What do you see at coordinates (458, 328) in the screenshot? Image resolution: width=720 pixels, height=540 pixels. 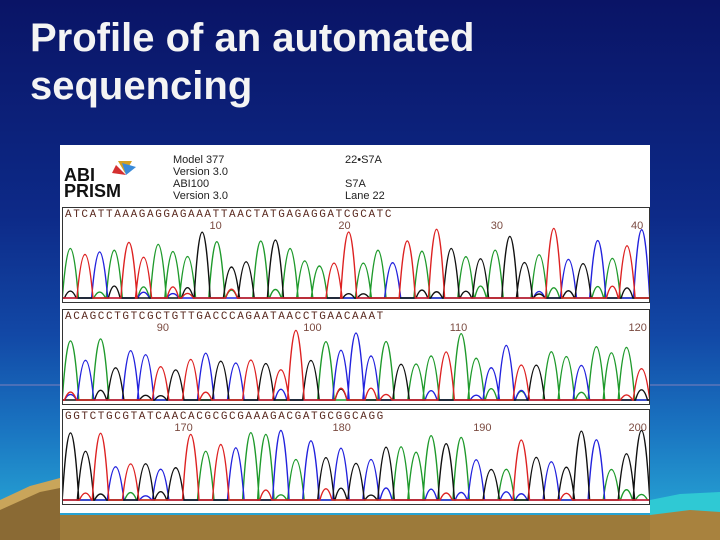 I see `position-label: 110` at bounding box center [458, 328].